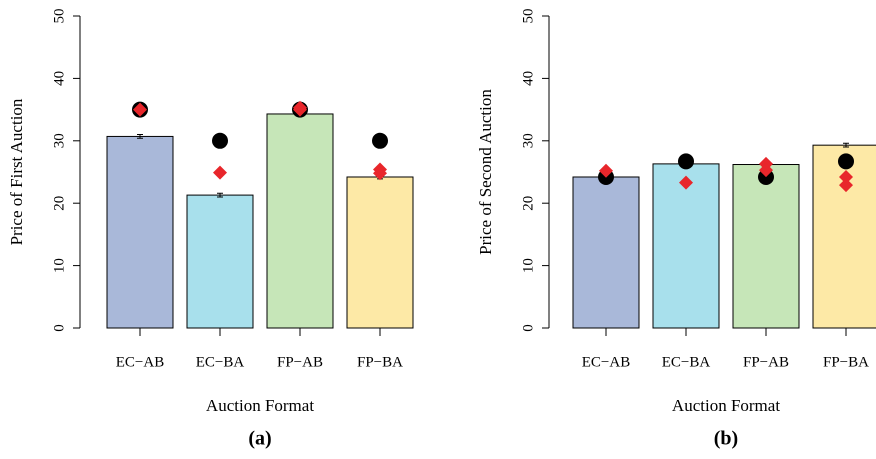 Image resolution: width=876 pixels, height=459 pixels. Describe the element at coordinates (726, 439) in the screenshot. I see `chart-title: (b)` at that location.